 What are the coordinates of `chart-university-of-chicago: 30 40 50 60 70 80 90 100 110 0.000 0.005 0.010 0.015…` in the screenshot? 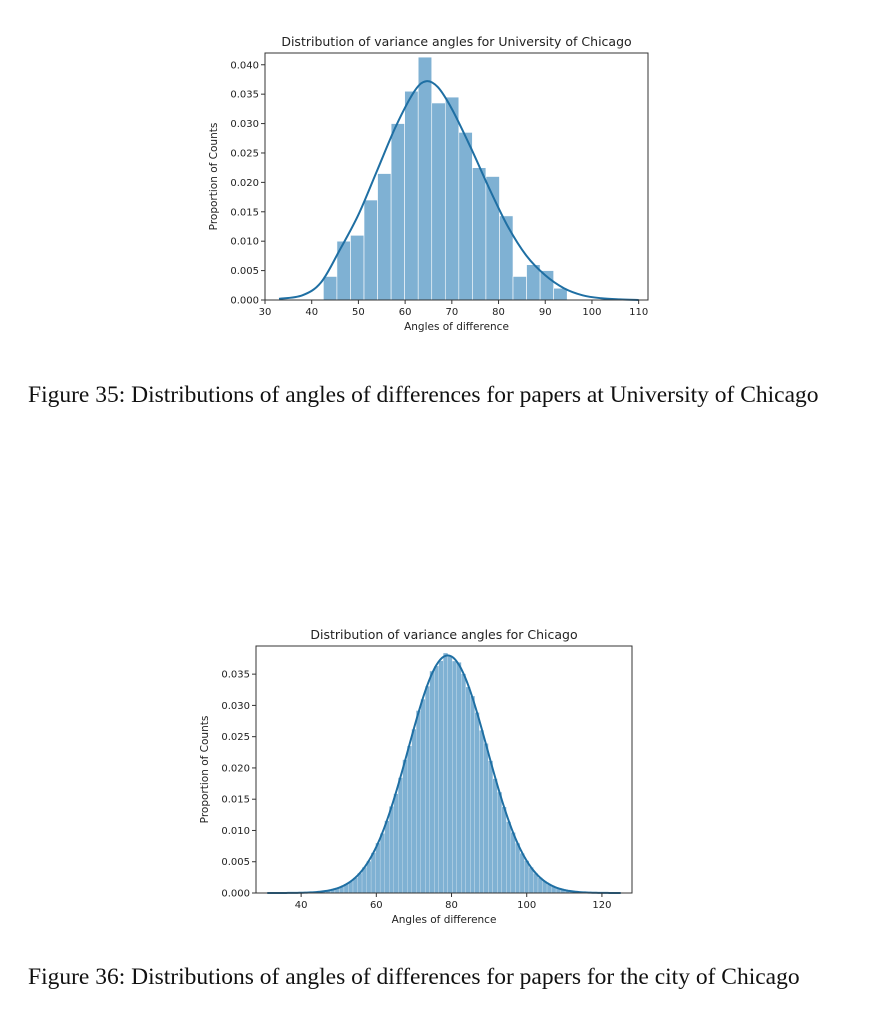 It's located at (428, 183).